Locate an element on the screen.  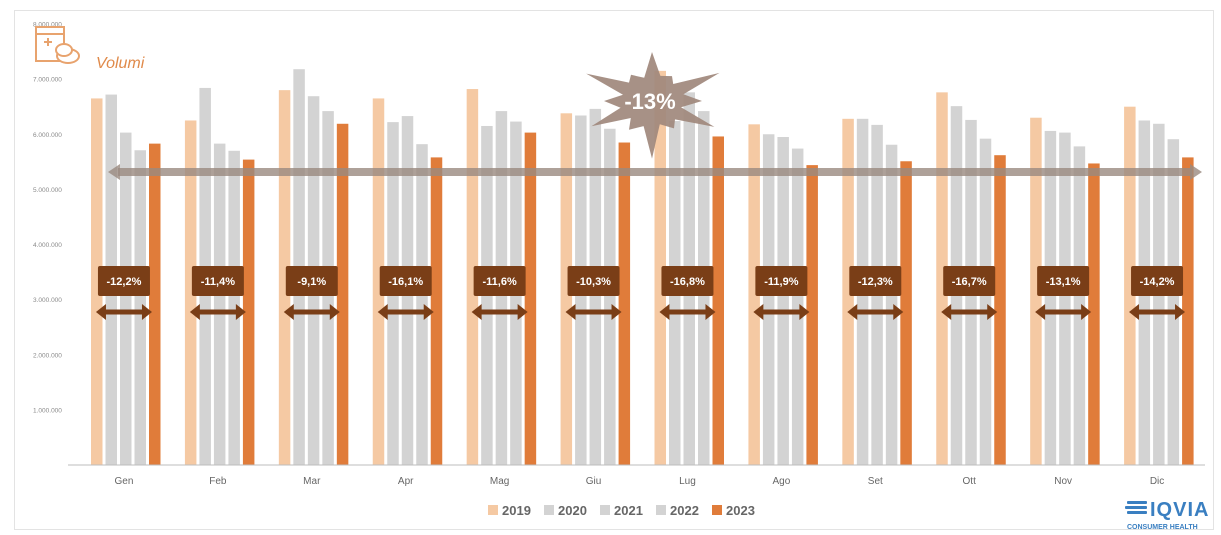
bar-2023-ago is located at coordinates (812, 315).